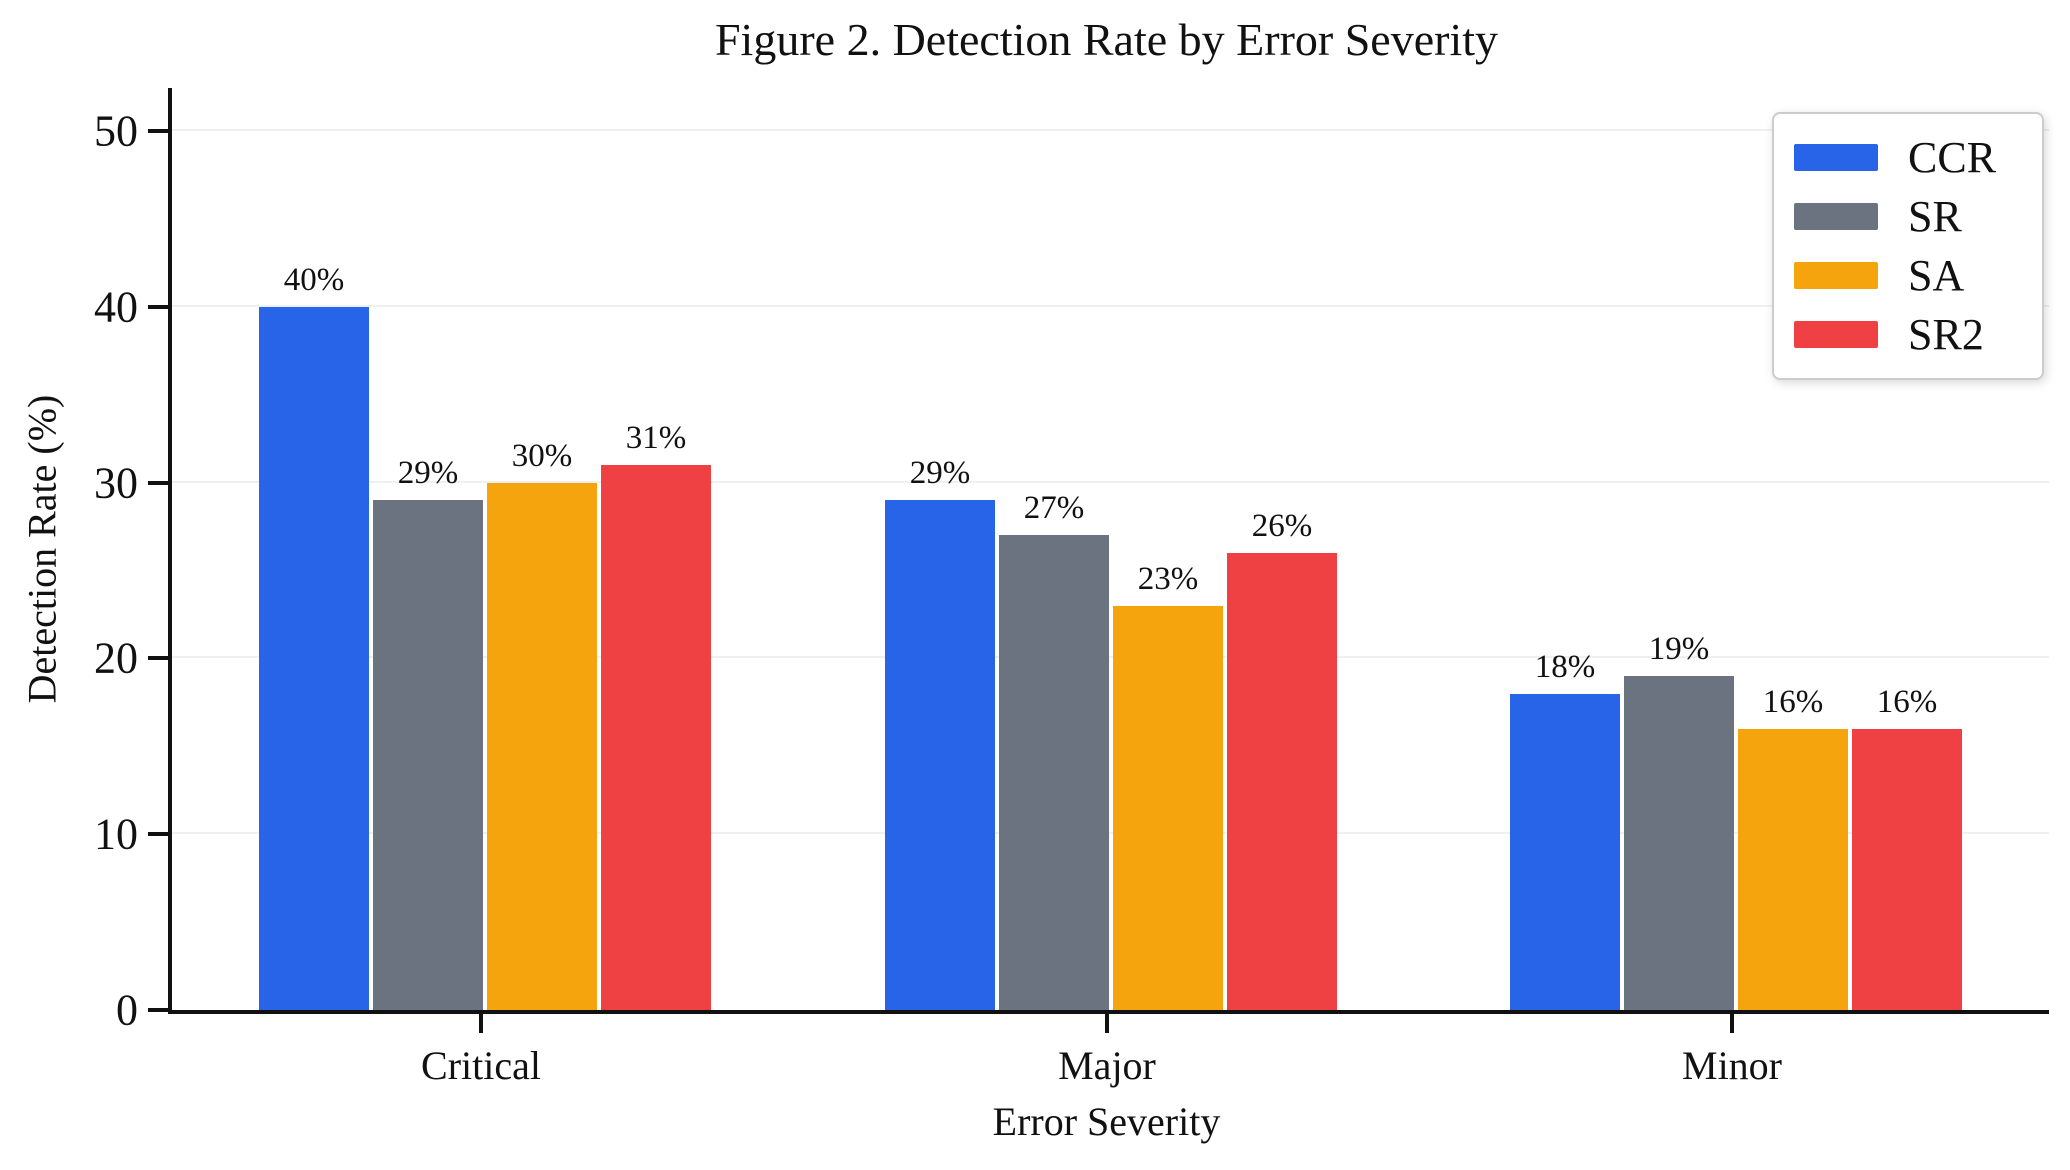 Image resolution: width=2070 pixels, height=1170 pixels. I want to click on bar-ccr-minor: 18%, so click(1565, 829).